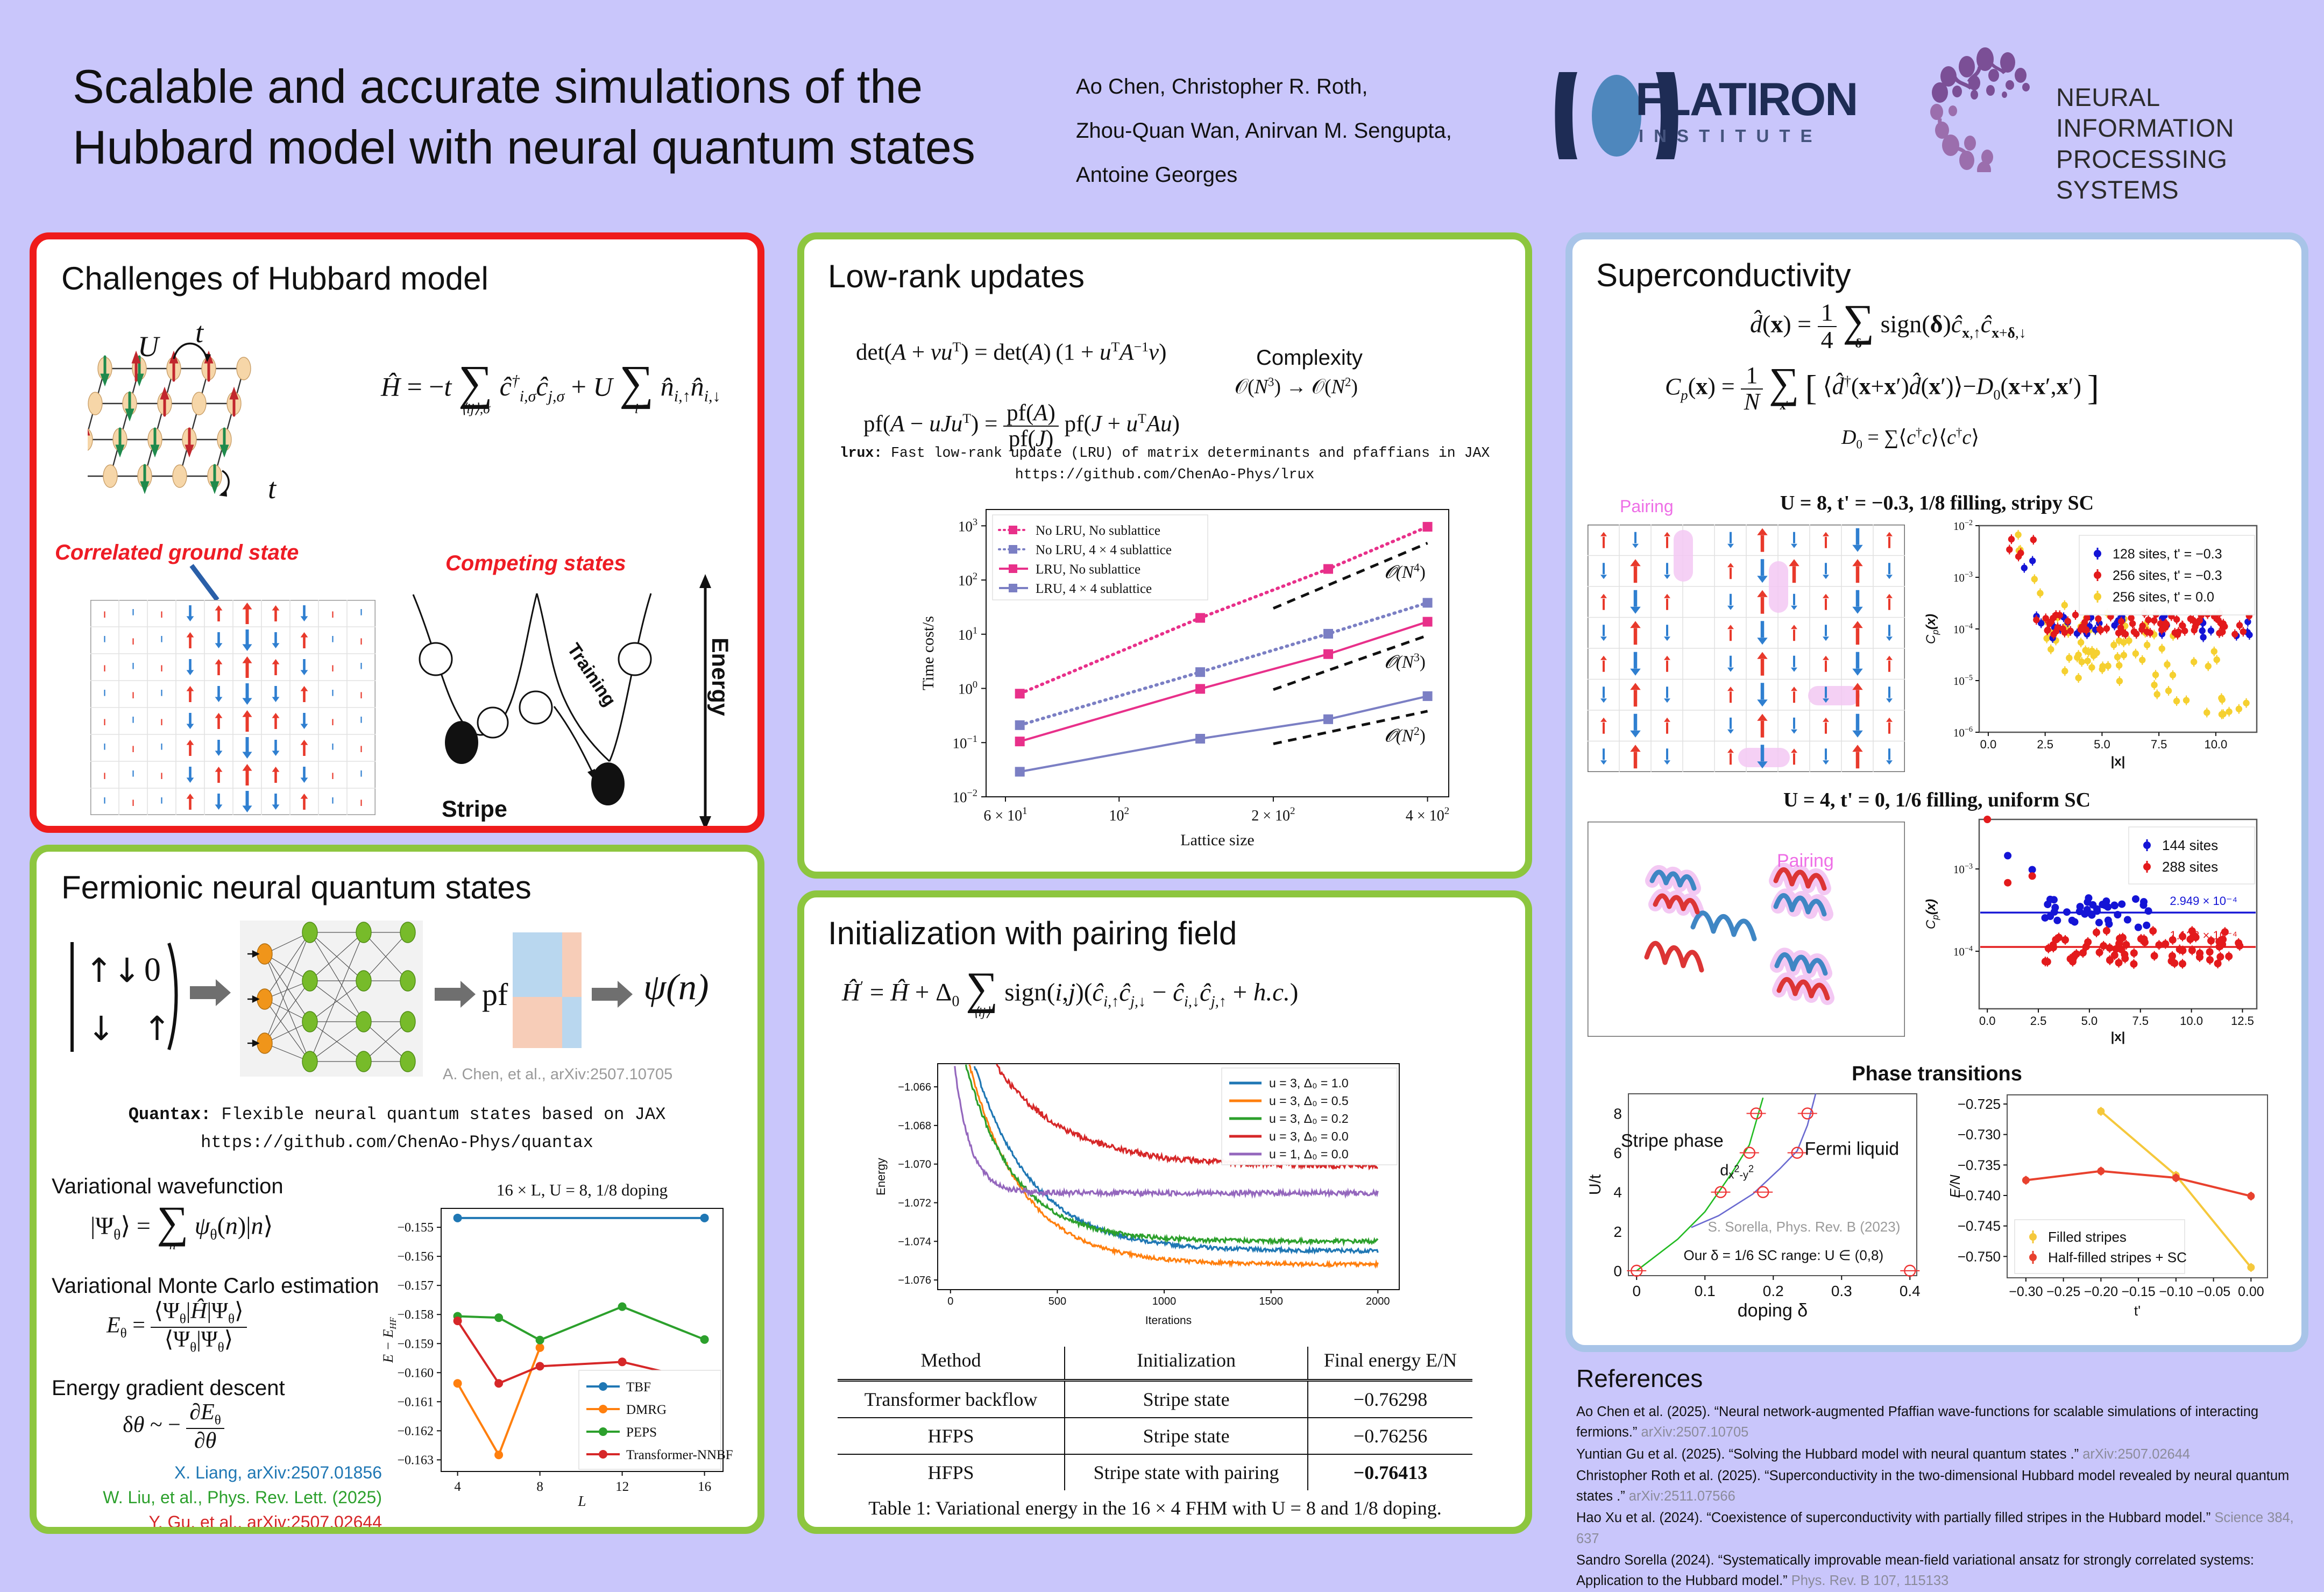 This screenshot has width=2324, height=1592. What do you see at coordinates (2045, 744) in the screenshot?
I see `svg-text: 2.5` at bounding box center [2045, 744].